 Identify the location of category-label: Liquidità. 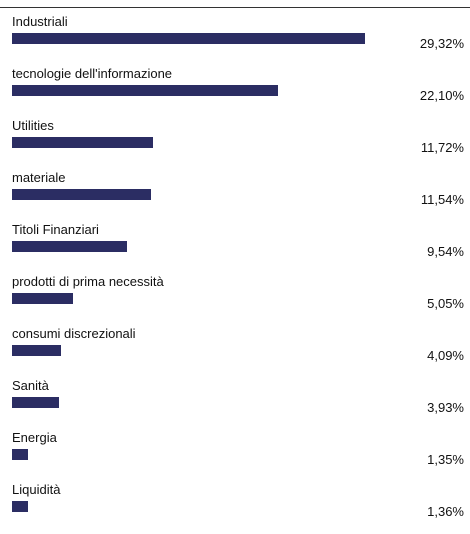
(36, 489).